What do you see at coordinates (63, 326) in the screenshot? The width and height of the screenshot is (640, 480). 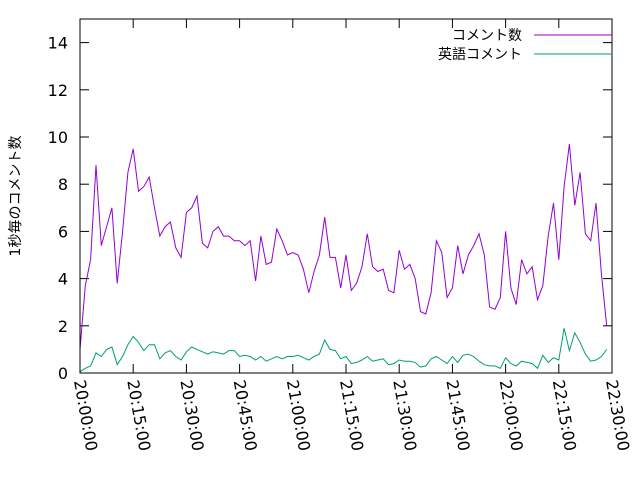 I see `y-tick-label: 2` at bounding box center [63, 326].